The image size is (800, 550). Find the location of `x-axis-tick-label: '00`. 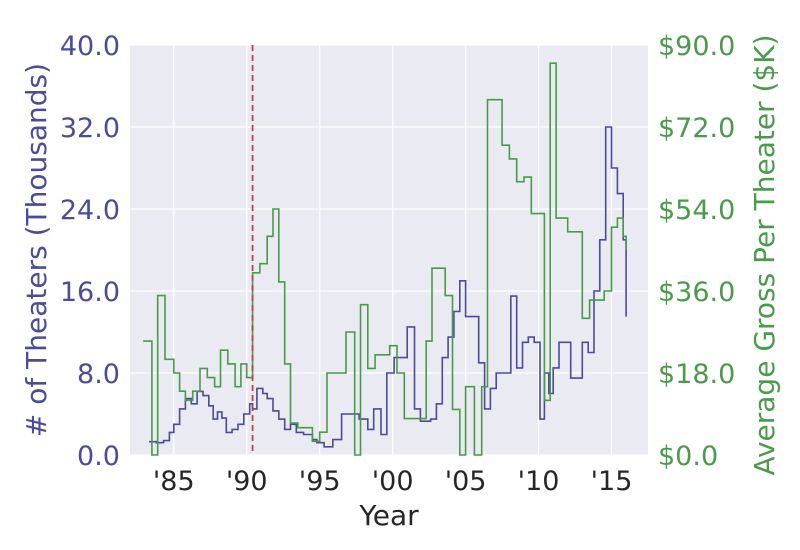

x-axis-tick-label: '00 is located at coordinates (393, 481).